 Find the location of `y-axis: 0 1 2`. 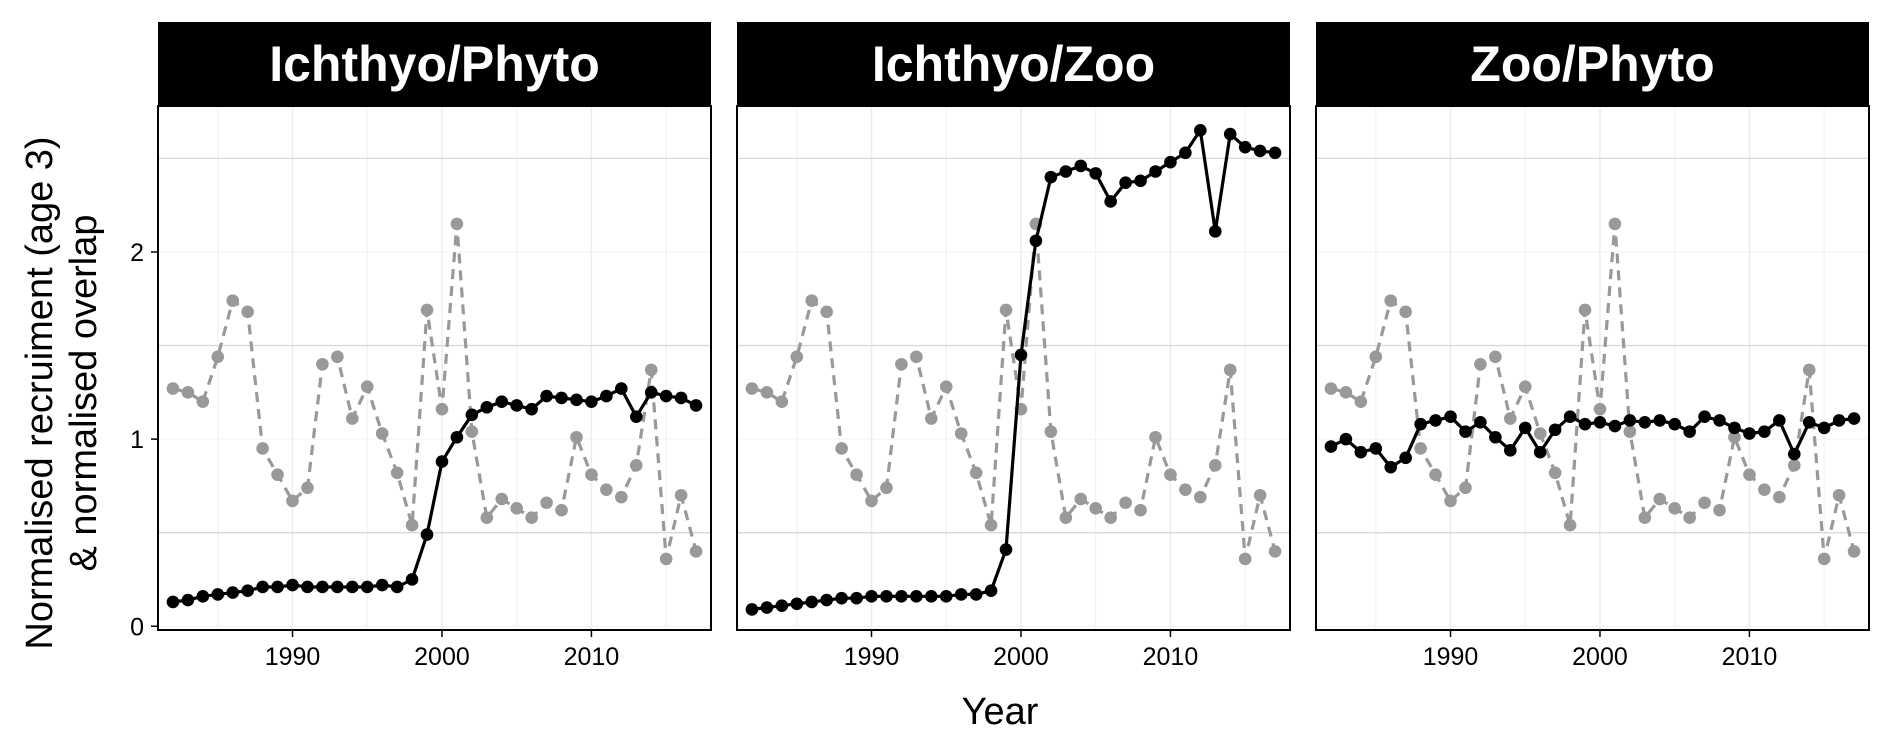

y-axis: 0 1 2 is located at coordinates (144, 440).